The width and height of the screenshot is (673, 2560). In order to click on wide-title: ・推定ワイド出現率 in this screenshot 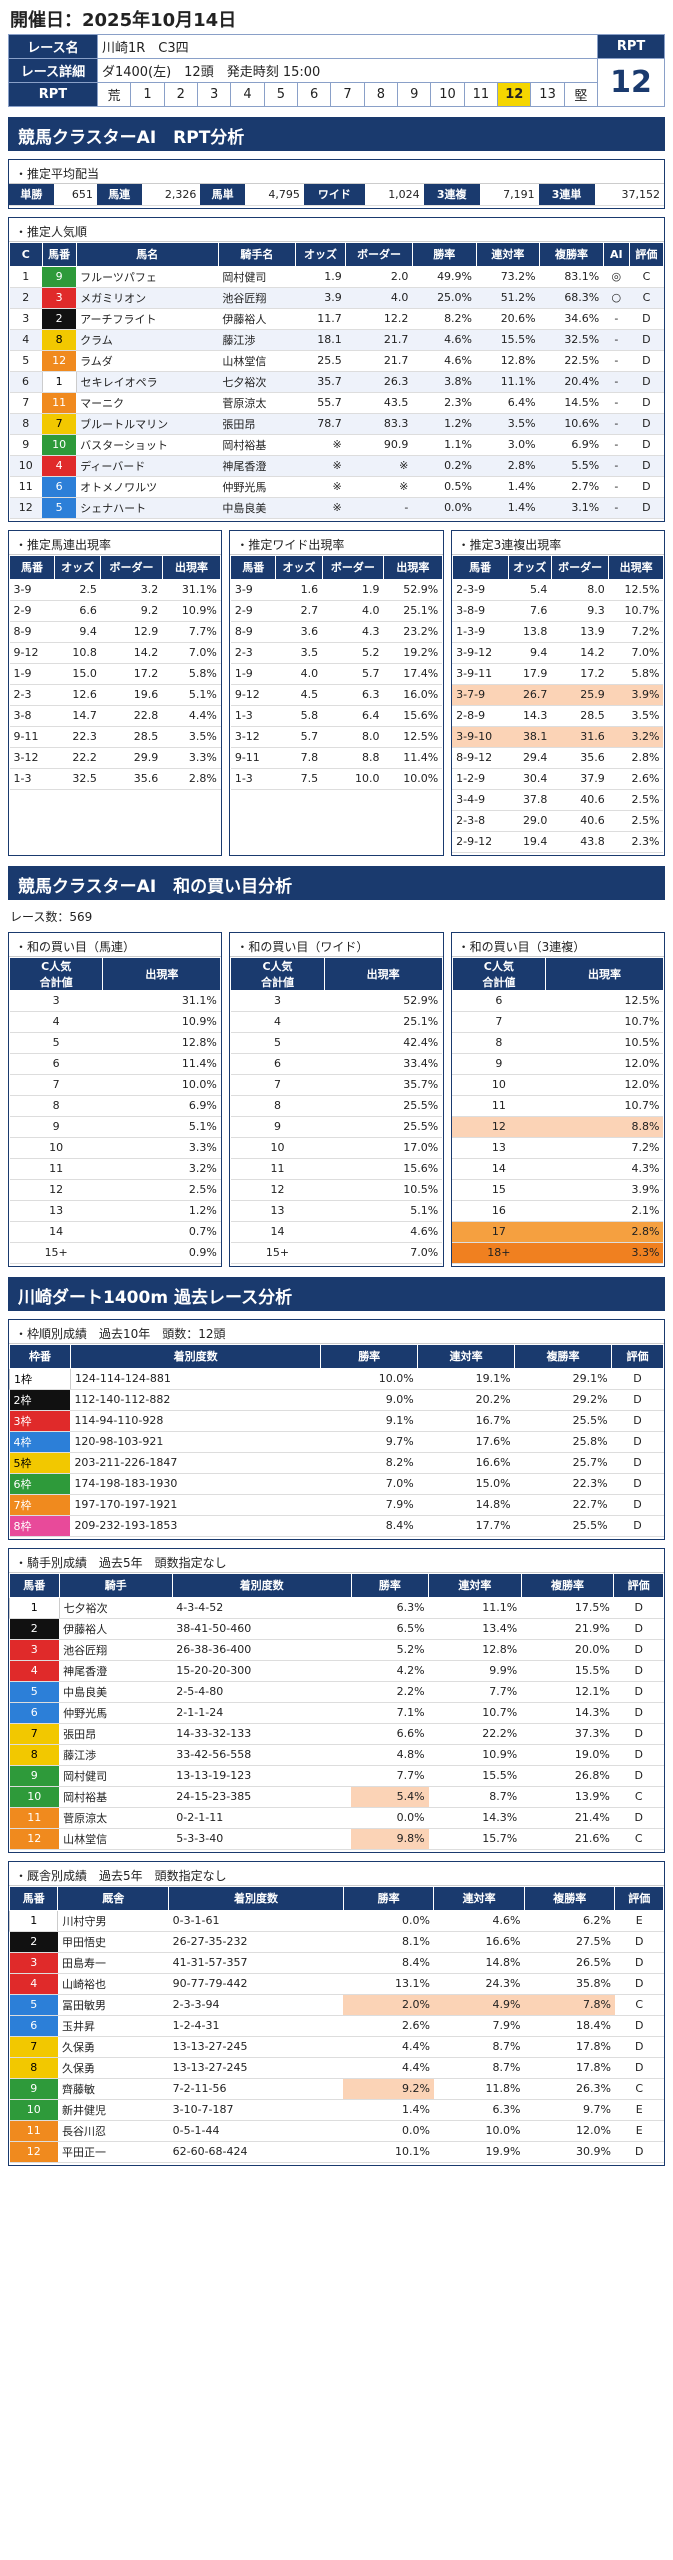, I will do `click(336, 543)`.